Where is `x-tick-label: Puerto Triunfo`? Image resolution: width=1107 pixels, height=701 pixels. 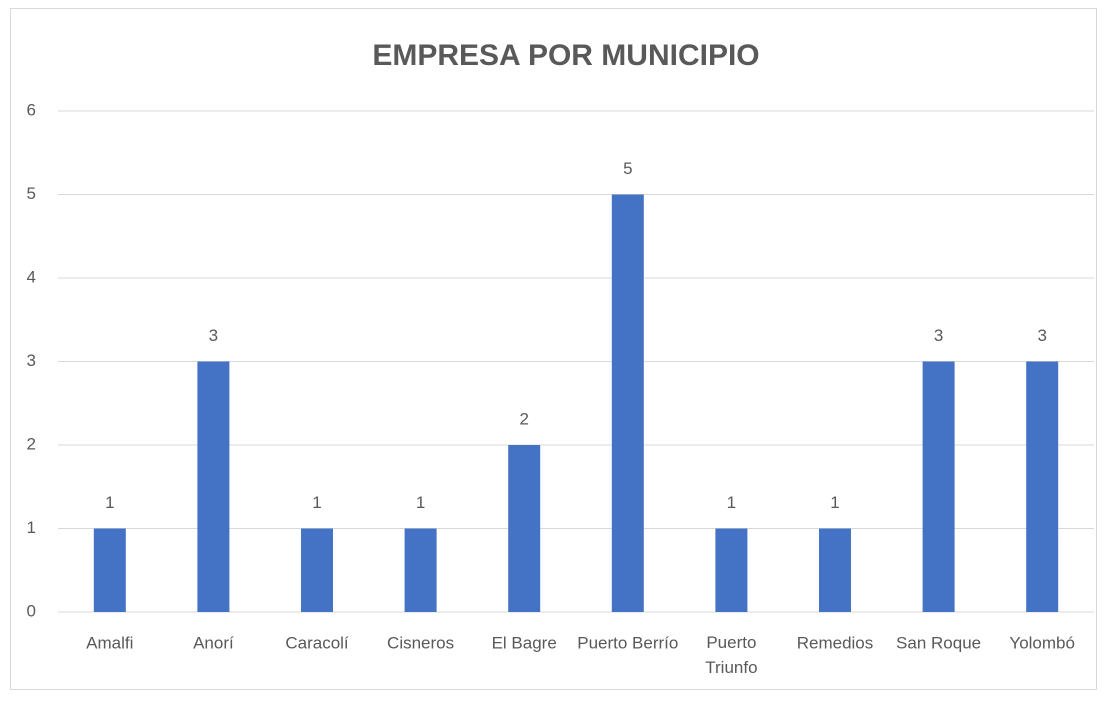 x-tick-label: Puerto Triunfo is located at coordinates (731, 655).